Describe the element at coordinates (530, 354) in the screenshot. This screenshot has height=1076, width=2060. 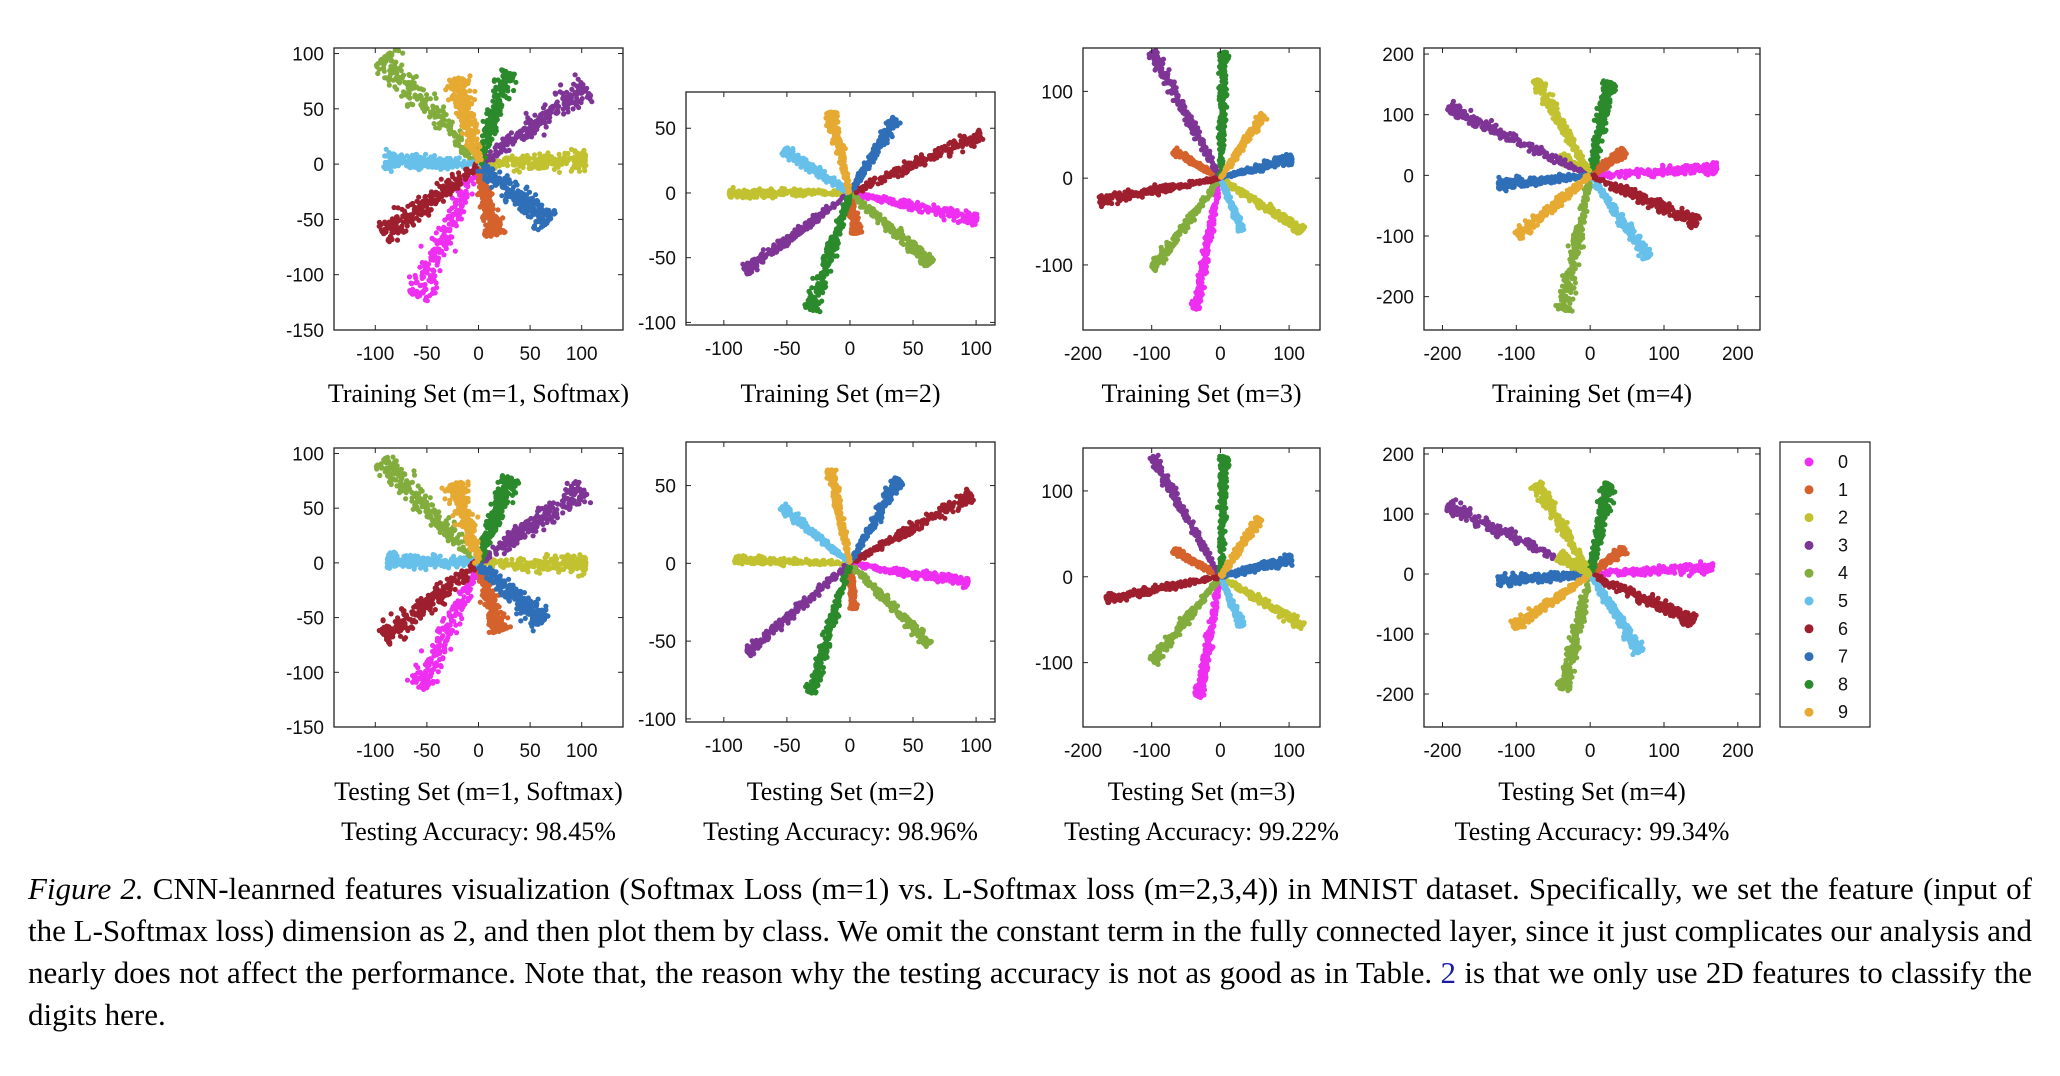
I see `x-tick-label: 50` at that location.